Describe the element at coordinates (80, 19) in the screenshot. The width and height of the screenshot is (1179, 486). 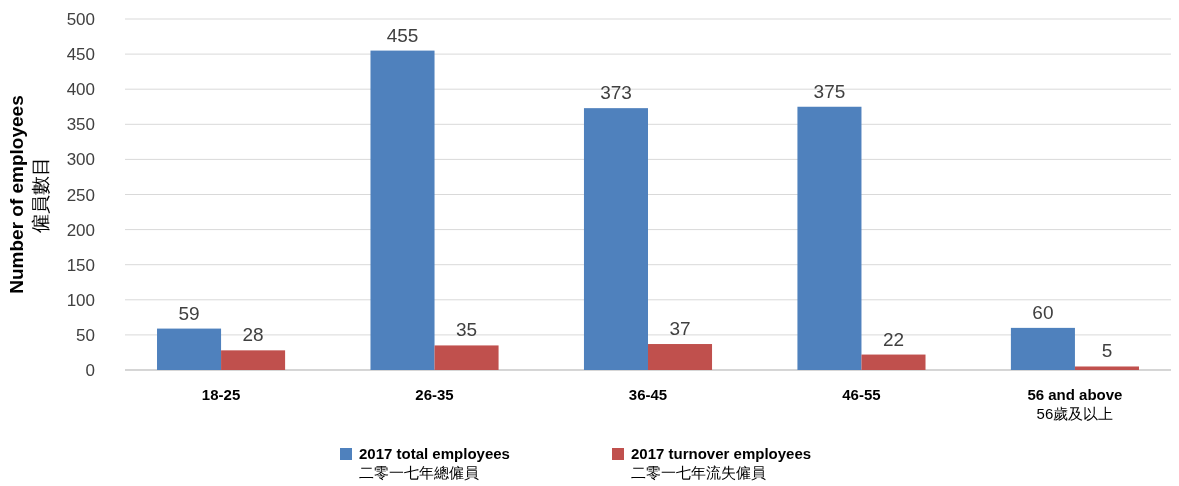
I see `y-tick-label: 500` at that location.